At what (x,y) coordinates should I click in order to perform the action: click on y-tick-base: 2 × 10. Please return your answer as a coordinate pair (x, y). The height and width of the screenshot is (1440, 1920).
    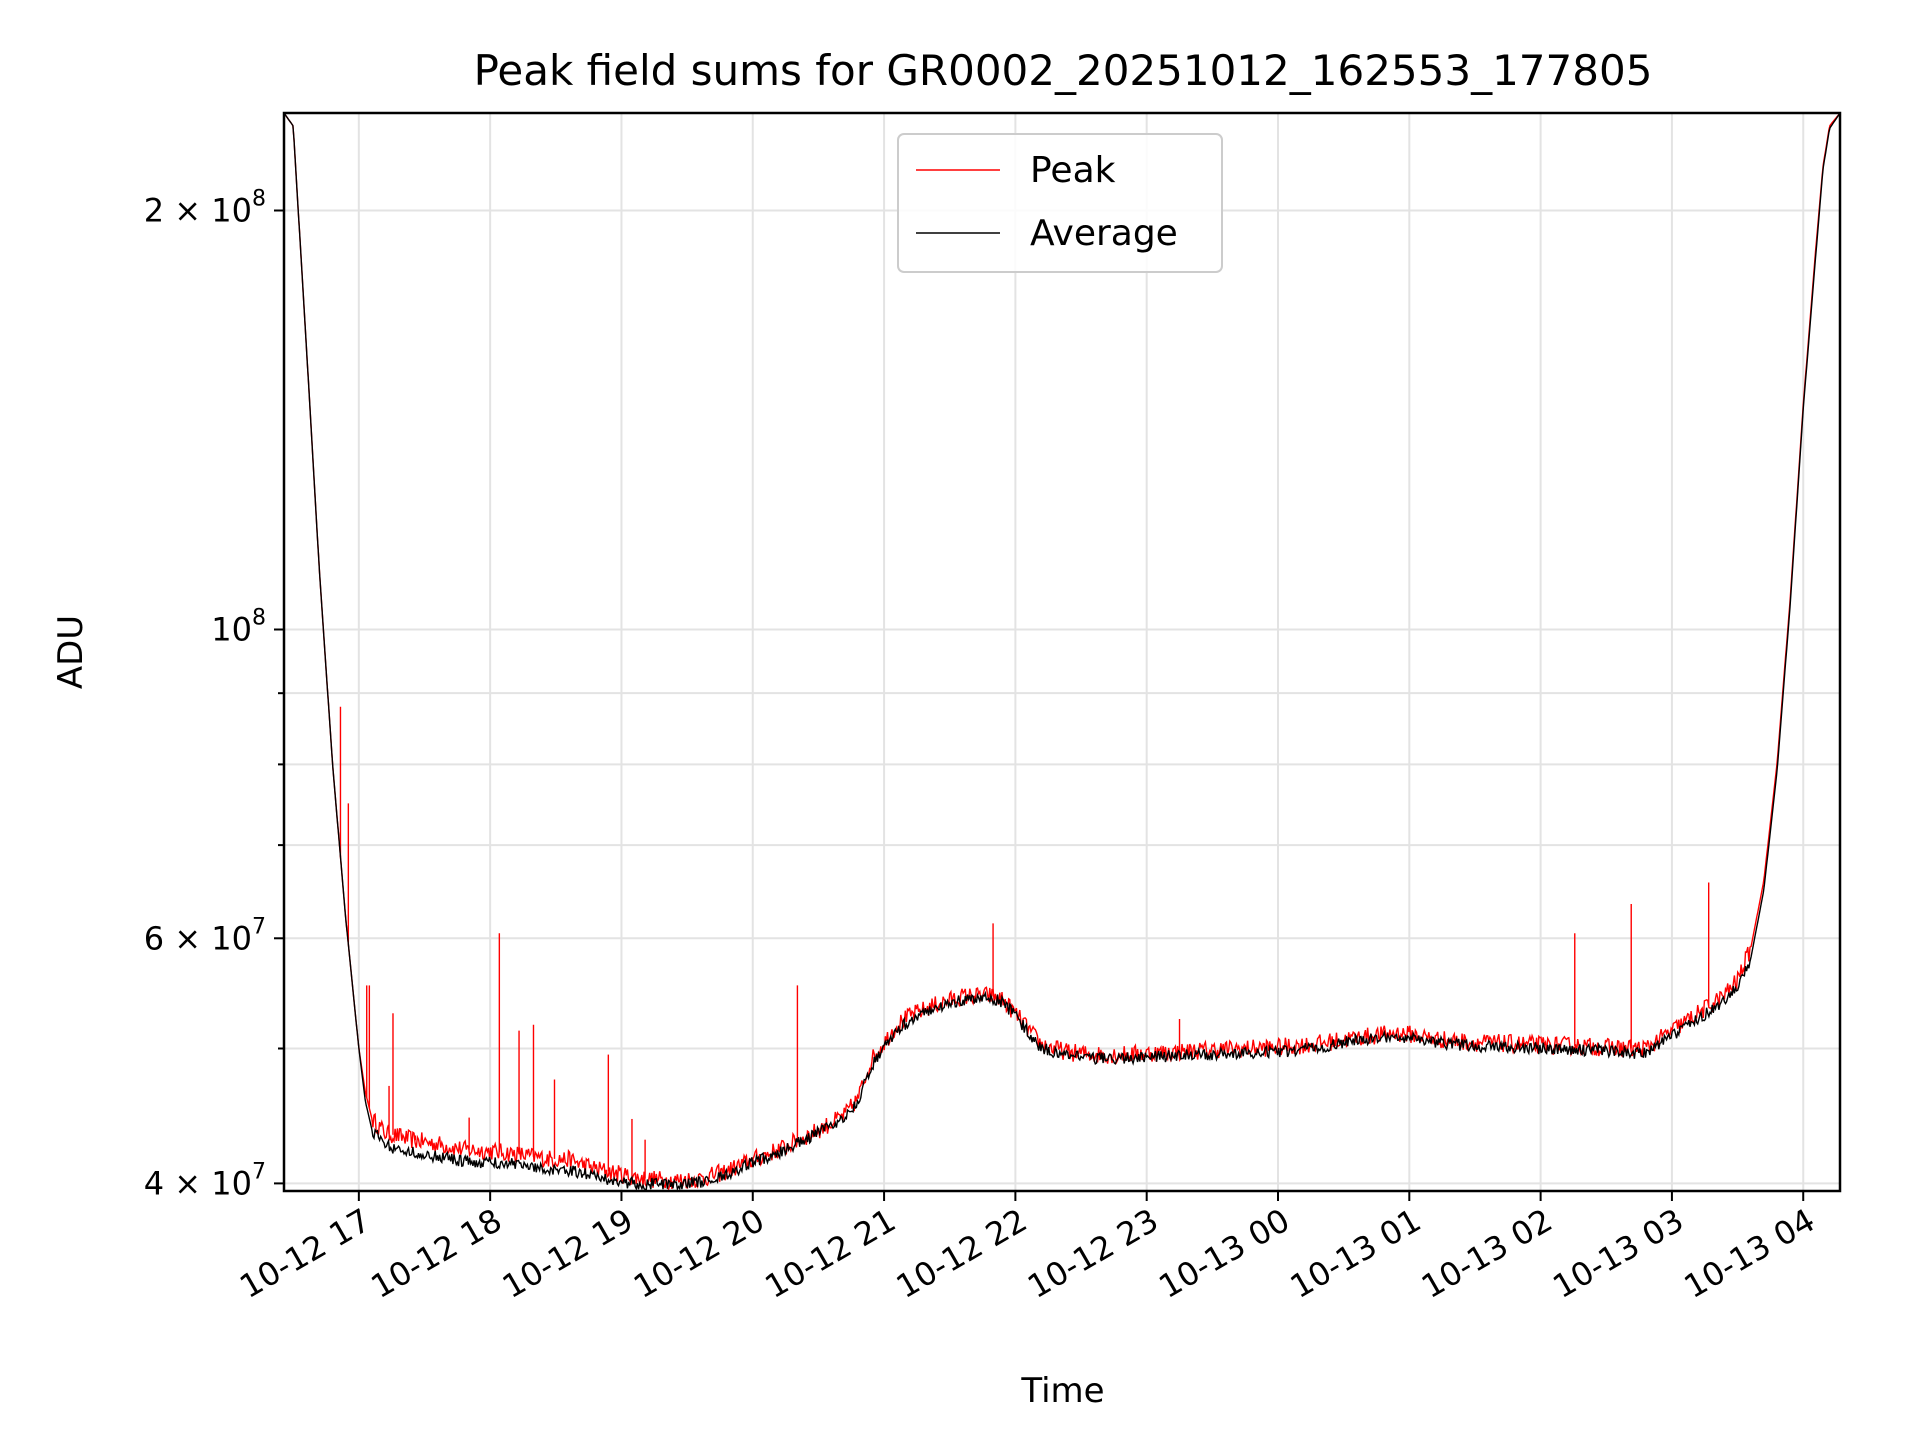
    Looking at the image, I should click on (198, 210).